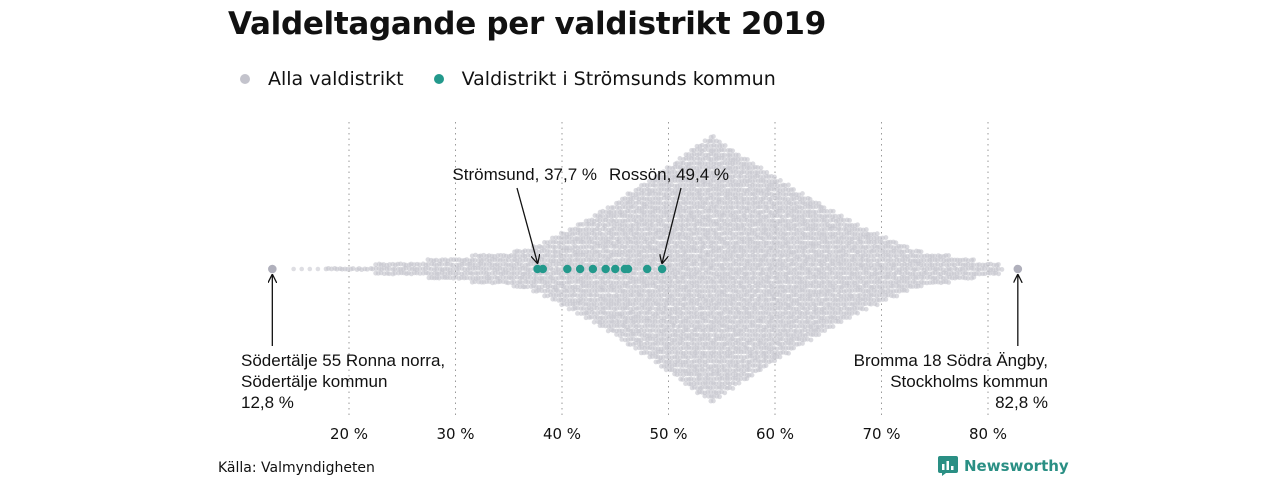  Describe the element at coordinates (618, 79) in the screenshot. I see `legend-label-stromsund: Valdistrikt i Strömsunds kommun` at that location.